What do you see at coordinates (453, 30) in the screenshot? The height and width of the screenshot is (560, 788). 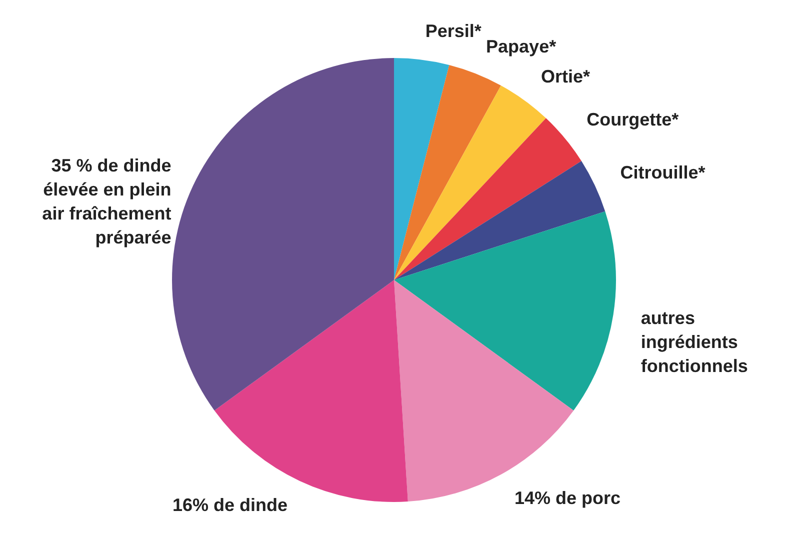 I see `slice-label: Persil*` at bounding box center [453, 30].